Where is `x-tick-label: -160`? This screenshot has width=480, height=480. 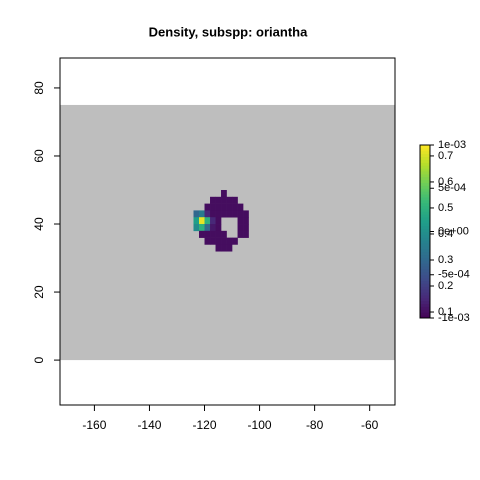
x-tick-label: -160 is located at coordinates (94, 425).